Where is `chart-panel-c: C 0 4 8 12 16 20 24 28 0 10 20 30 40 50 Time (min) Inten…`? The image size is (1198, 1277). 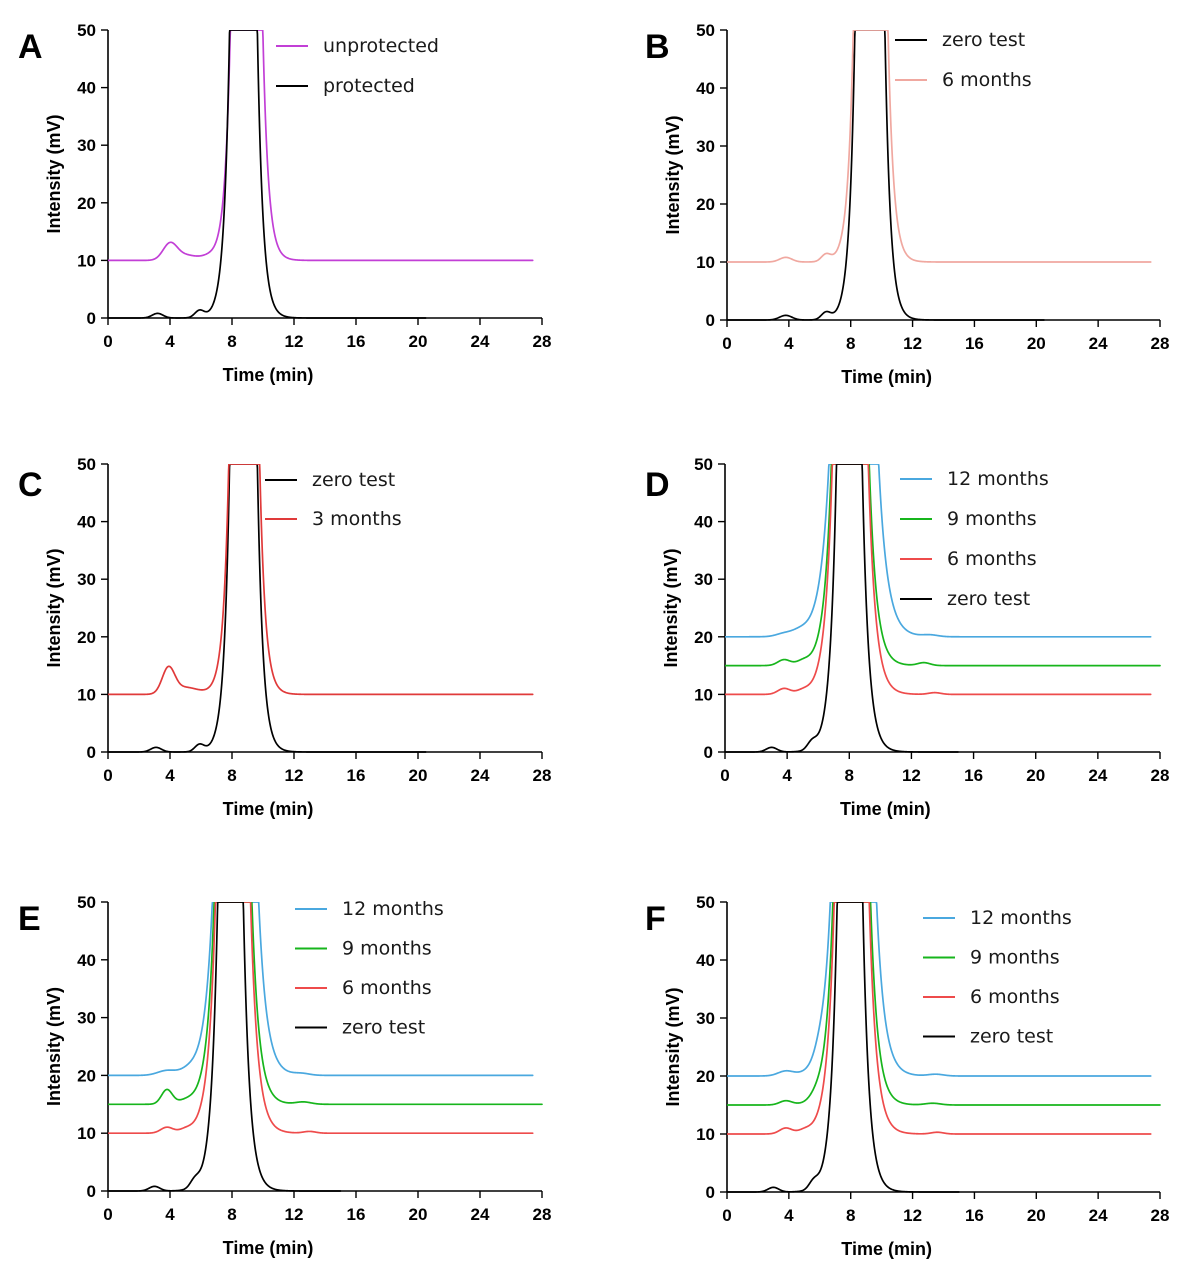 chart-panel-c: C 0 4 8 12 16 20 24 28 0 10 20 30 40 50 Time (min) Inten… is located at coordinates (284, 637).